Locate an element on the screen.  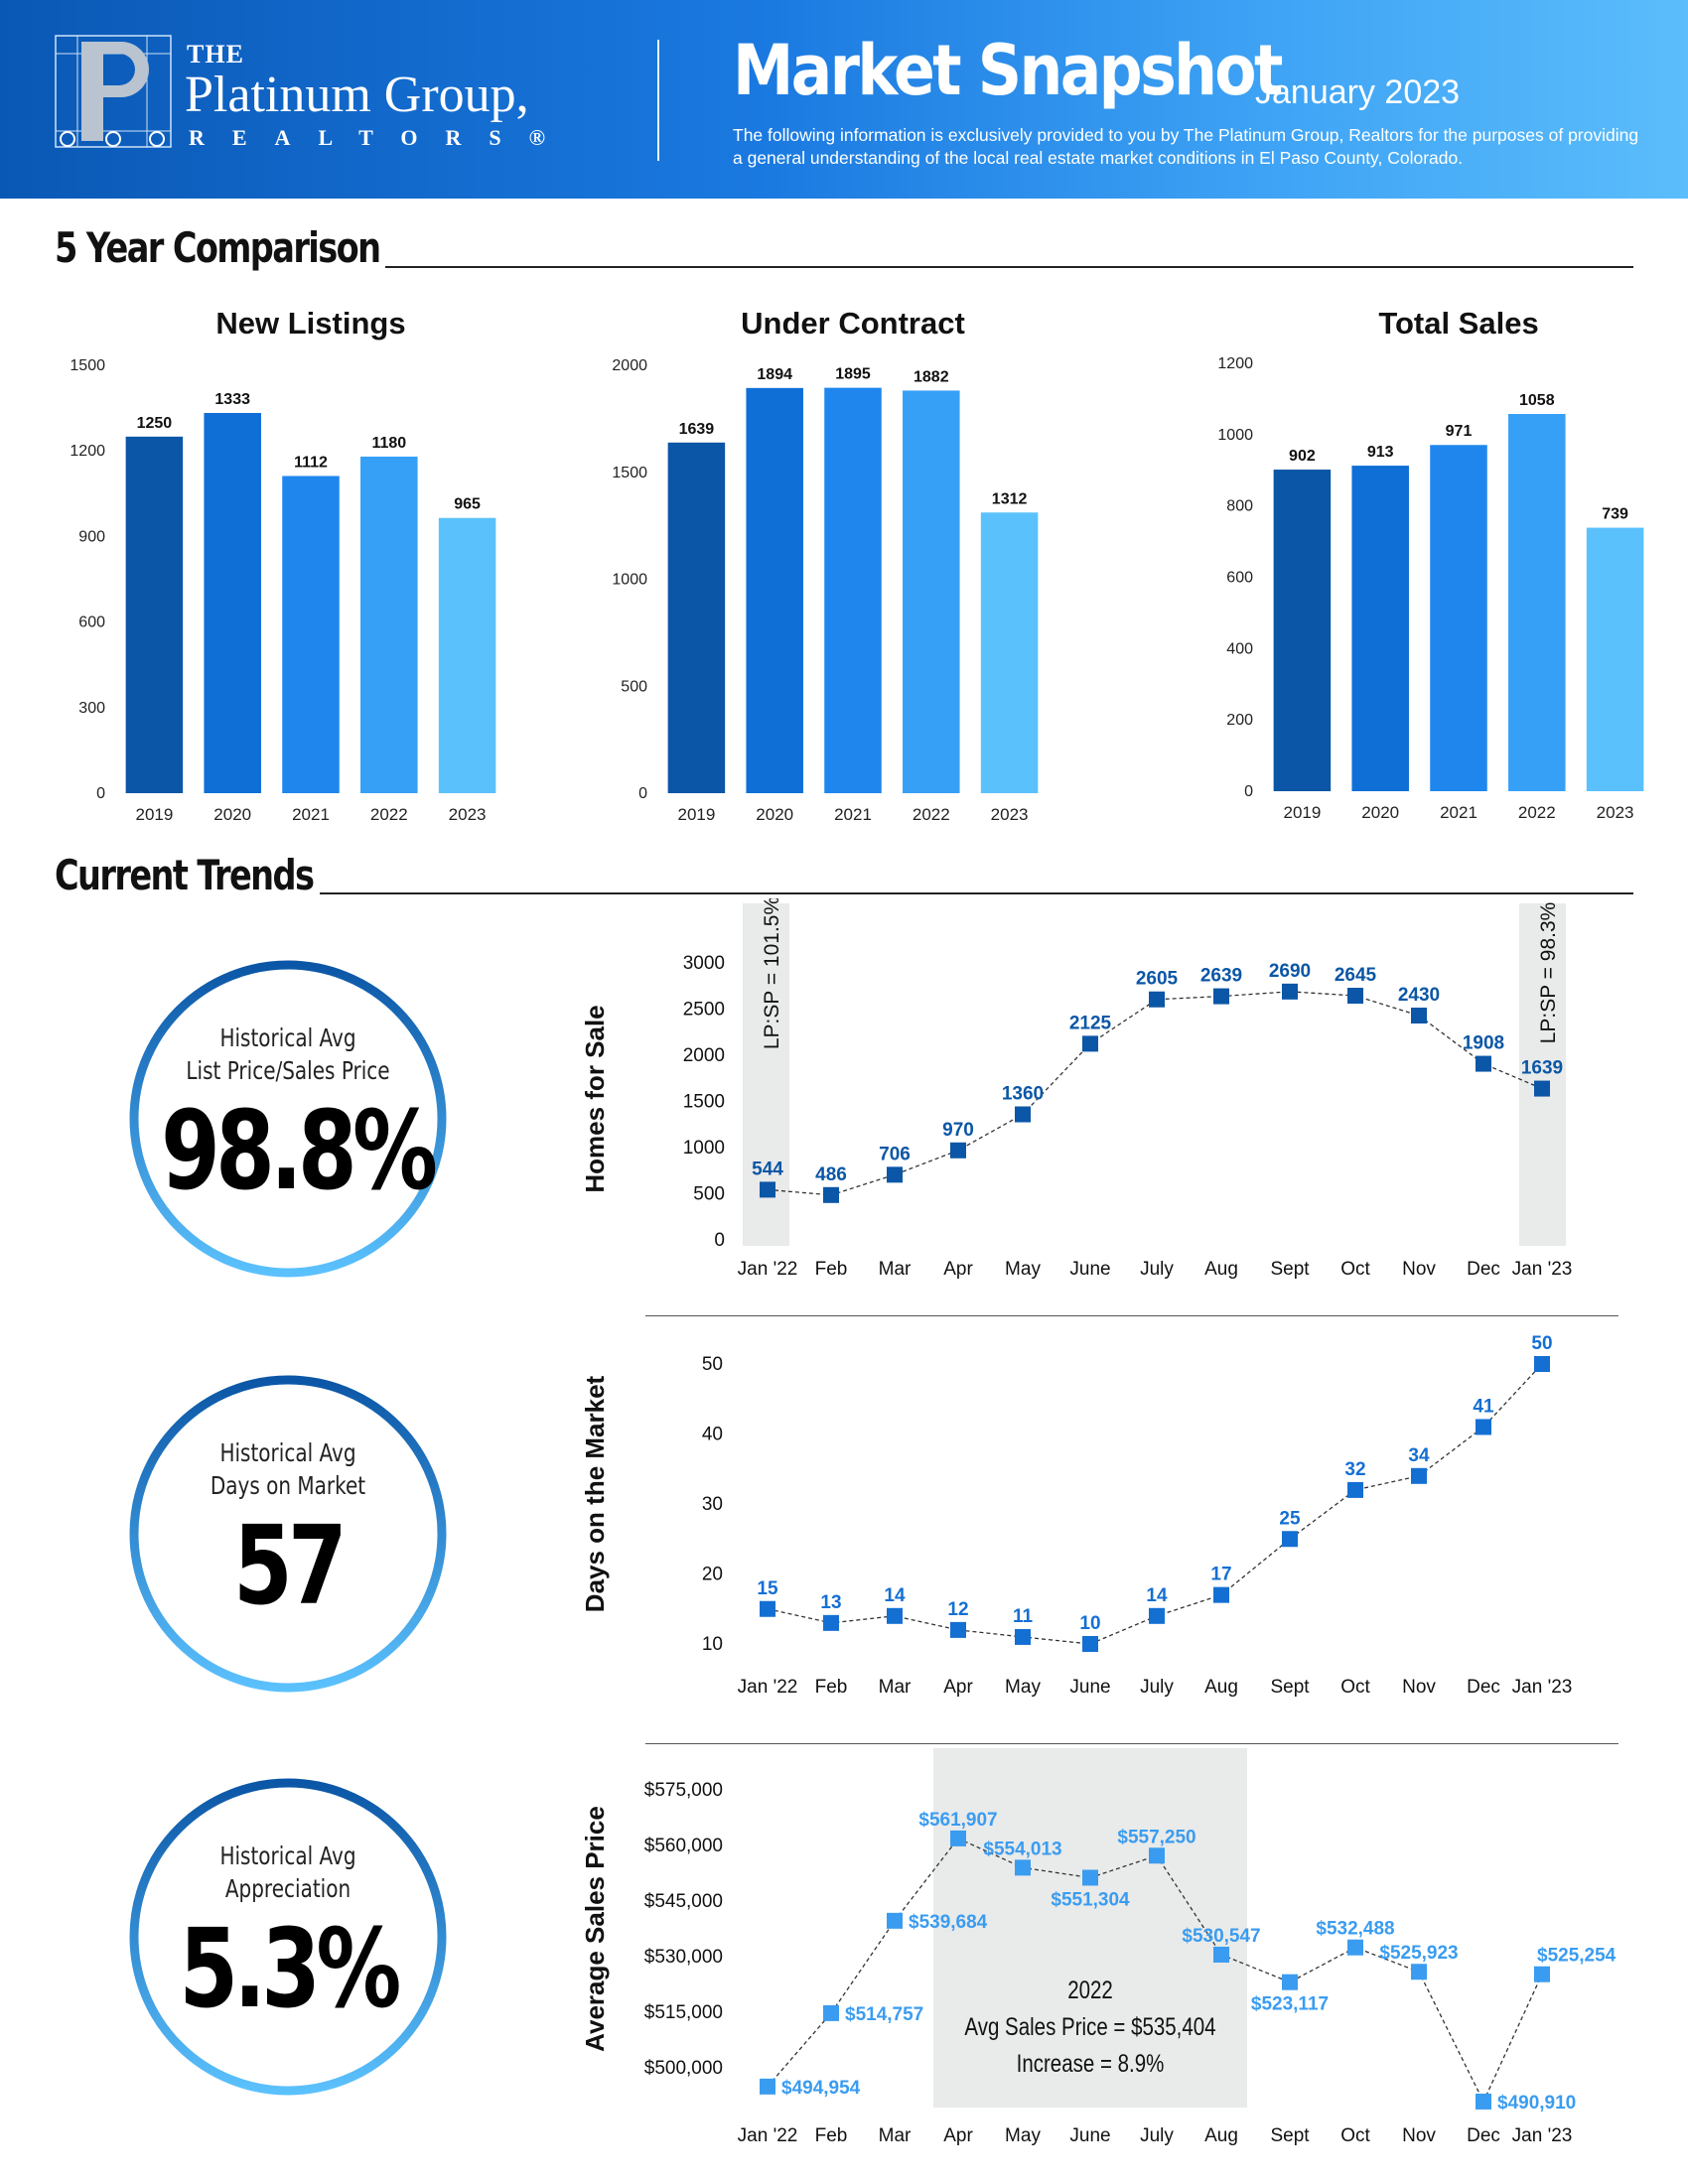
data-label: 15 is located at coordinates (767, 1588).